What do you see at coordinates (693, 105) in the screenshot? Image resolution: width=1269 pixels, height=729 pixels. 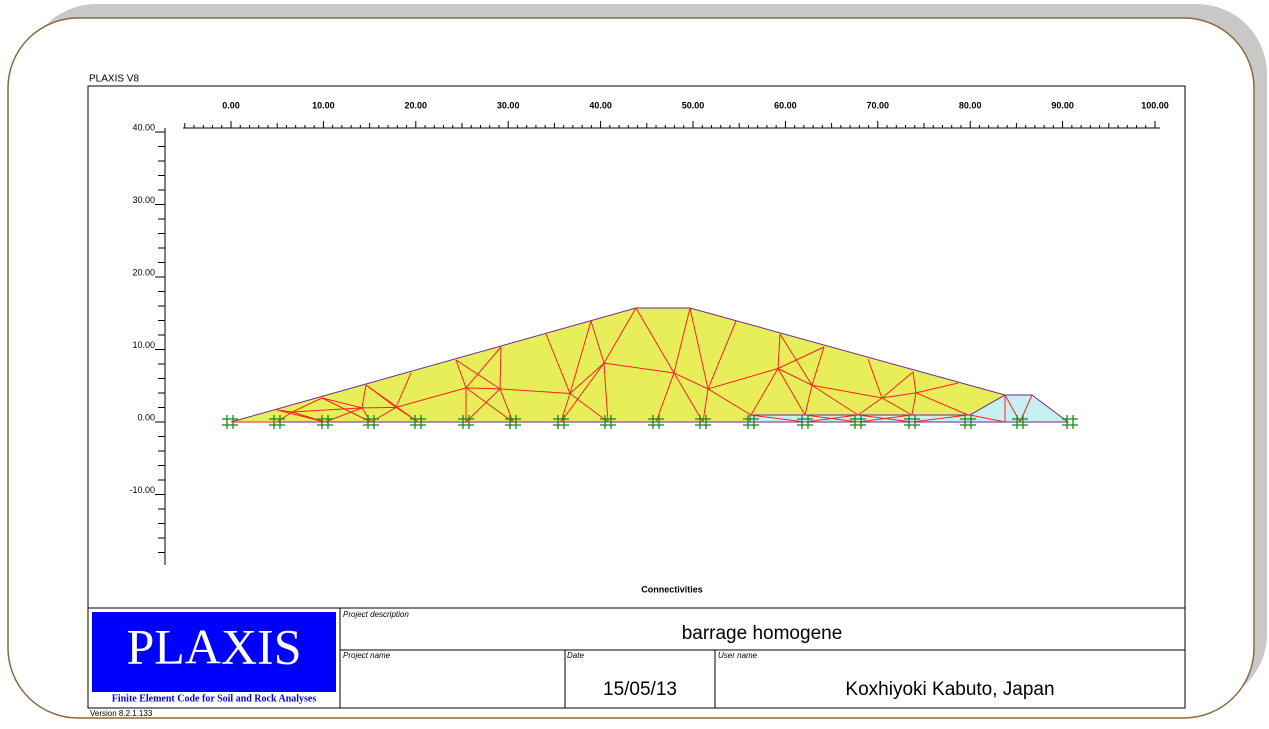 I see `x-axis-label: 50.00` at bounding box center [693, 105].